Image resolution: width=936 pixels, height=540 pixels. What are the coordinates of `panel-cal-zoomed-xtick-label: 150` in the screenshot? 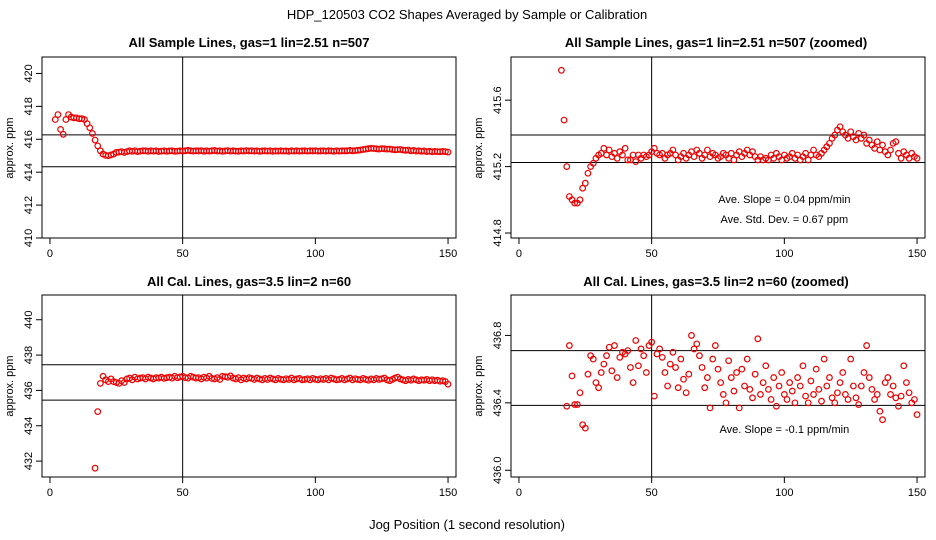 It's located at (917, 493).